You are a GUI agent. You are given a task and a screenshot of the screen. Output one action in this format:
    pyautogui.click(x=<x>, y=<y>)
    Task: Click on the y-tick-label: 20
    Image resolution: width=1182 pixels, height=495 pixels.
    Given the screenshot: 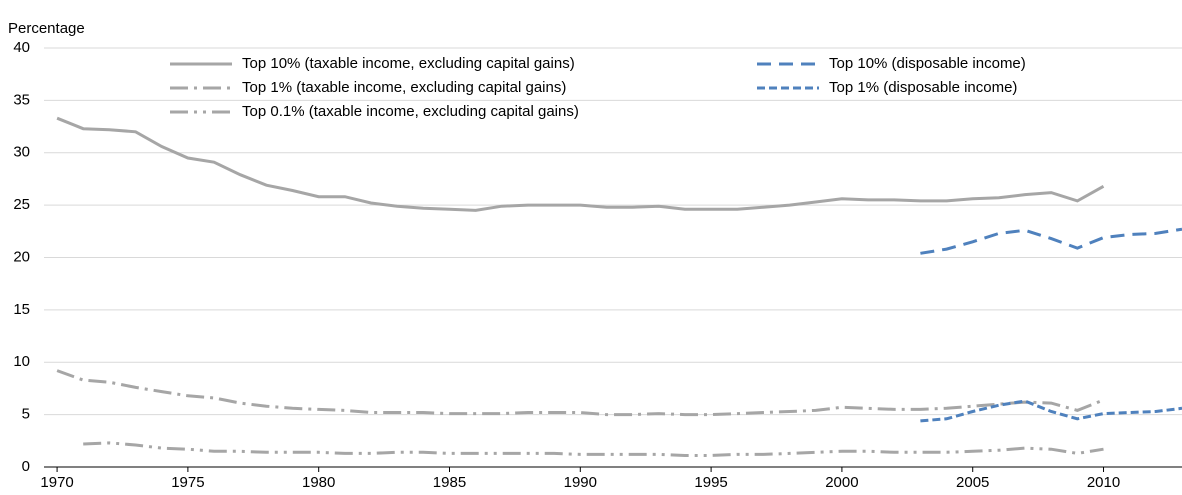 What is the action you would take?
    pyautogui.click(x=21, y=256)
    